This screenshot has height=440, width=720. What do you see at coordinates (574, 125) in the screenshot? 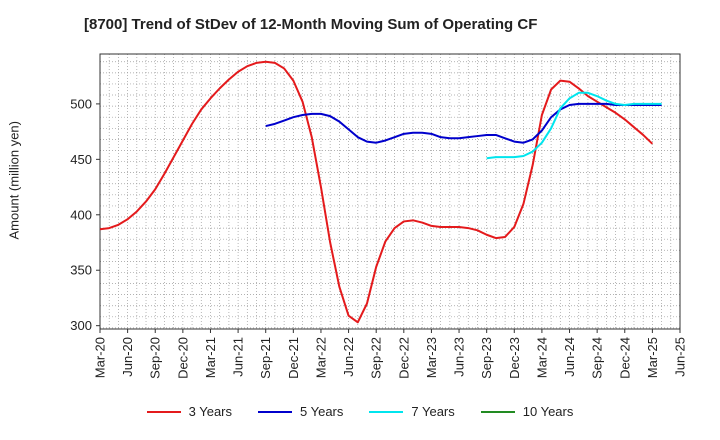
I see `series-line-7-years` at bounding box center [574, 125].